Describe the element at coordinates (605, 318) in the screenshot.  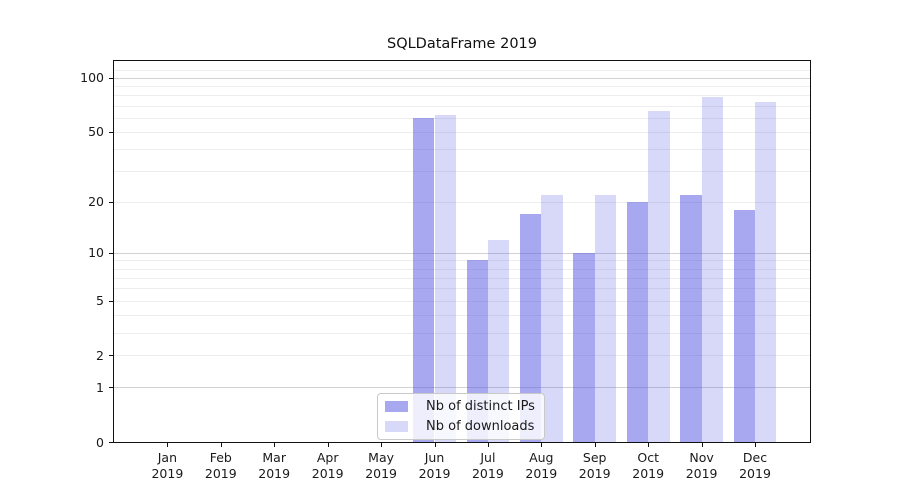
I see `bar-downloads-sep` at that location.